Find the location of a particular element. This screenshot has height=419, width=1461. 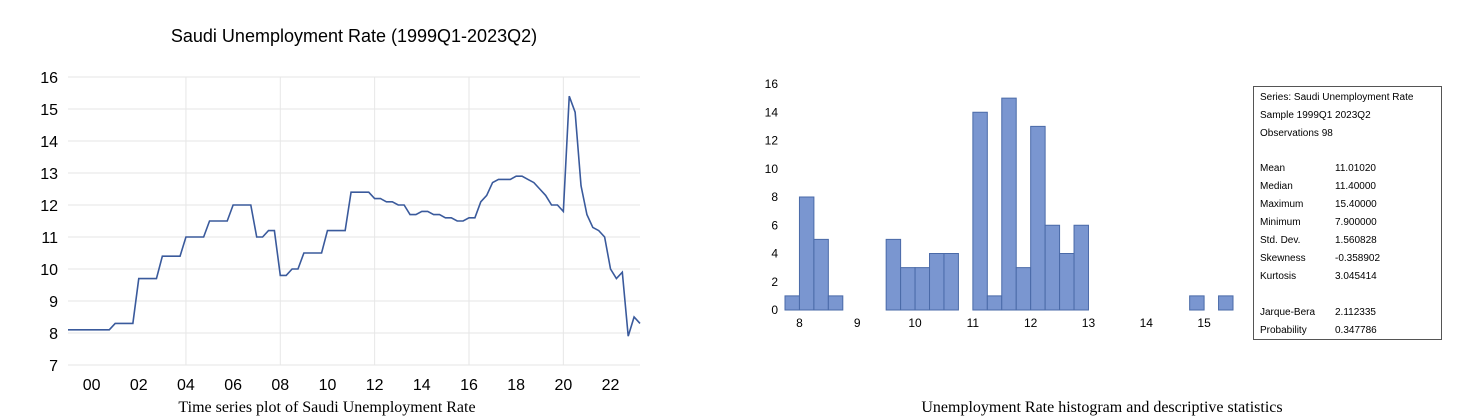

test-label: Jarque-Bera is located at coordinates (1288, 312).